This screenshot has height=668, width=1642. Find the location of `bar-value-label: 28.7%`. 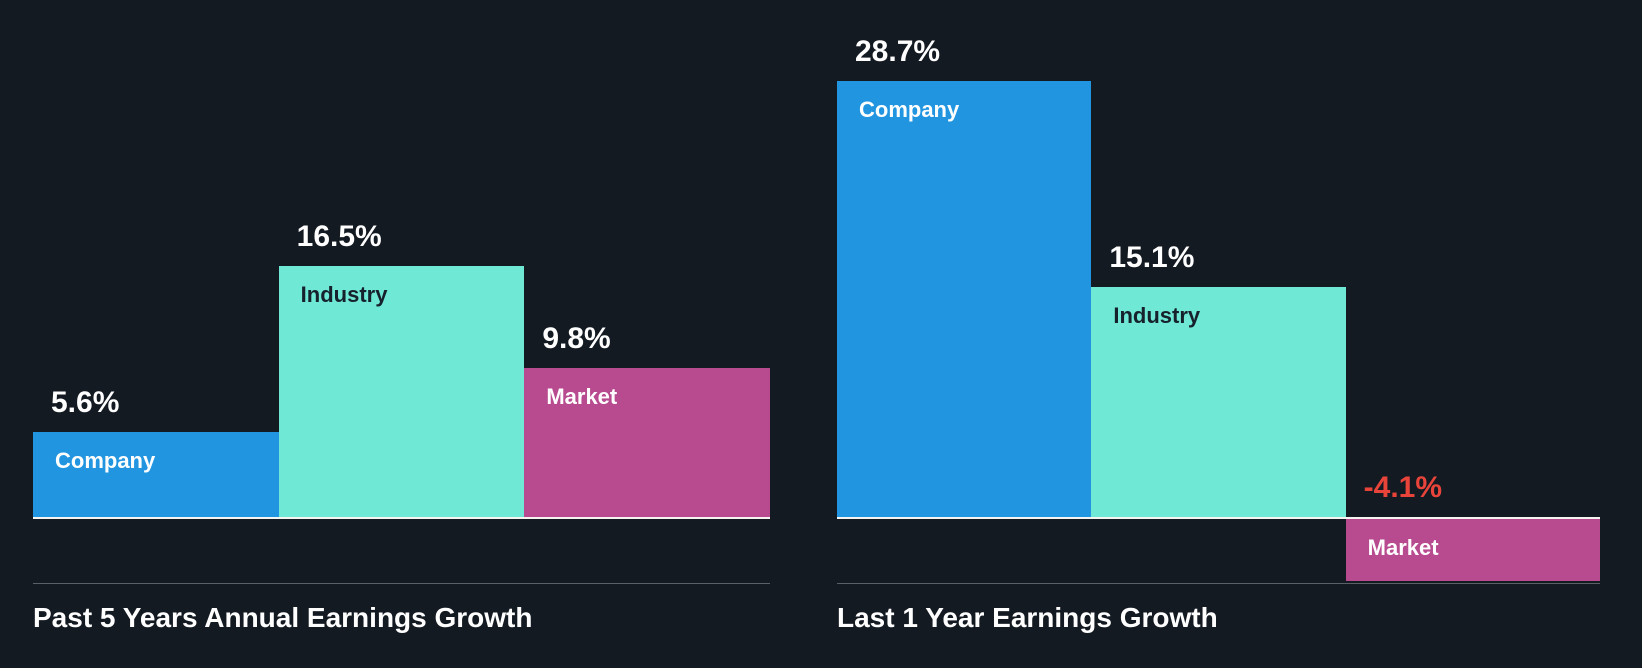

bar-value-label: 28.7% is located at coordinates (898, 51).